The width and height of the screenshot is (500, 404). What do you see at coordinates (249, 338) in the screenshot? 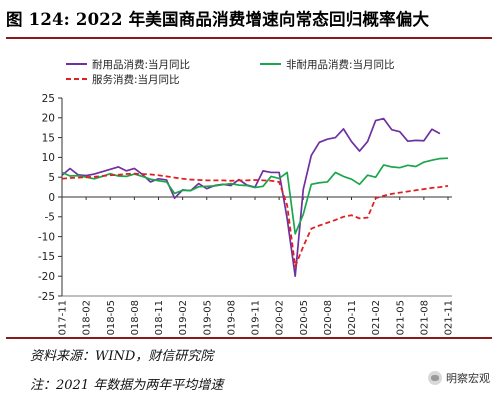
I see `footer-rule` at bounding box center [249, 338].